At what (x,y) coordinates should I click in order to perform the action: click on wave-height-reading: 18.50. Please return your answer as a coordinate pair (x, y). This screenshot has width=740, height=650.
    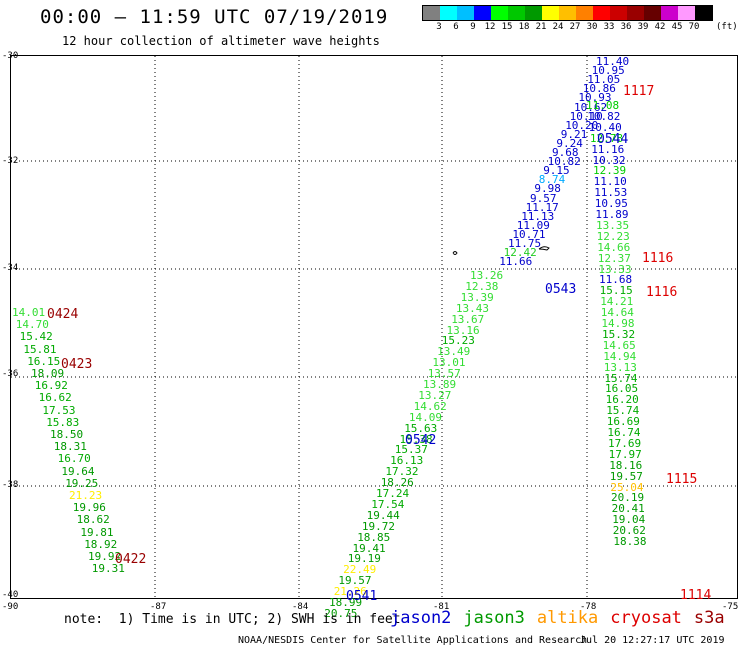
    Looking at the image, I should click on (67, 434).